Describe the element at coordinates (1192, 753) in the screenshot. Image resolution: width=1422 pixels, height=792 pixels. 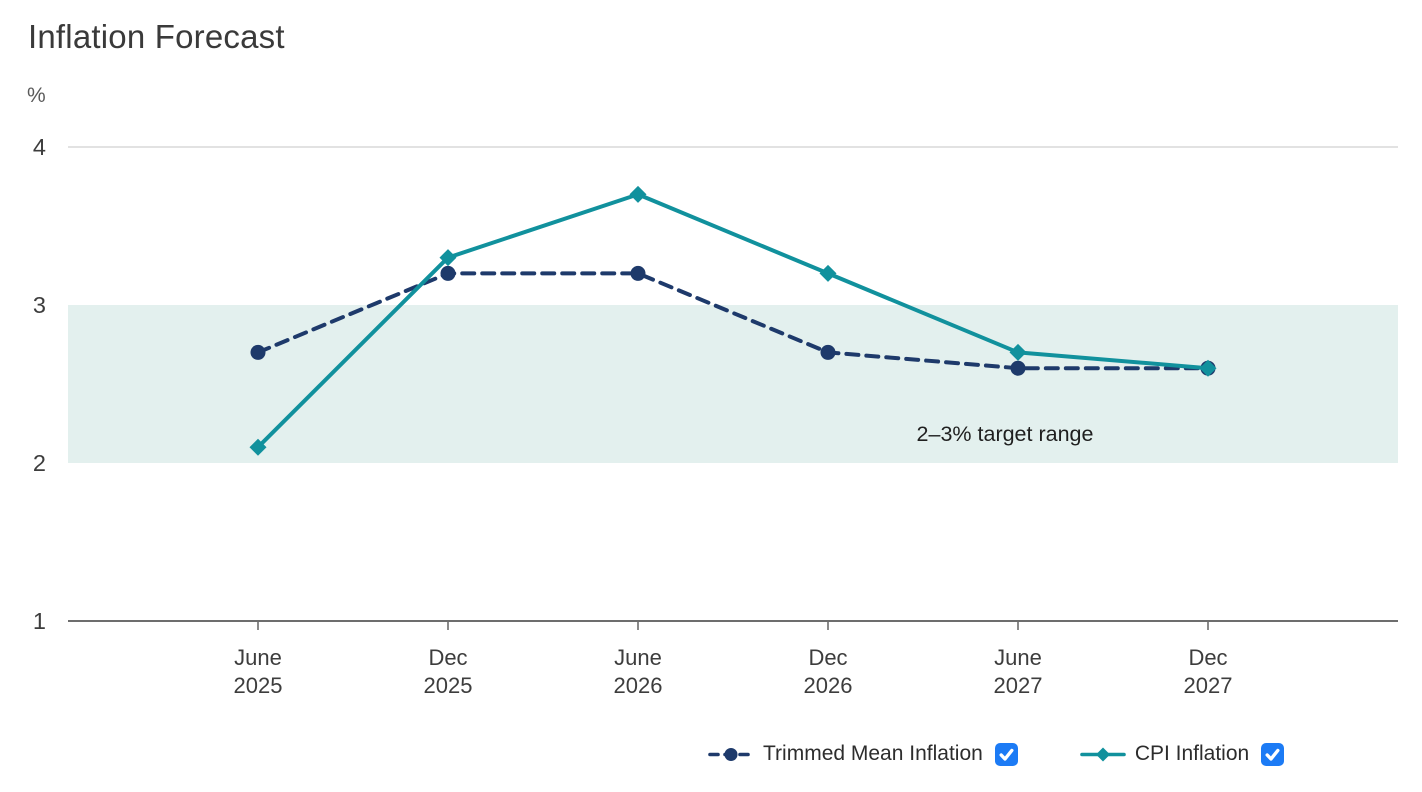
I see `legend-label-cpi: CPI Inflation` at that location.